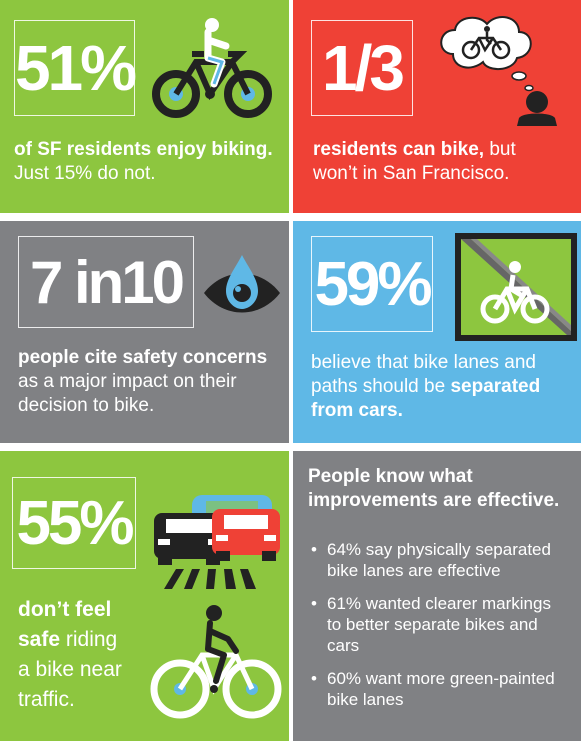 Image resolution: width=581 pixels, height=741 pixels. I want to click on stat-59-percent: 59%, so click(372, 284).